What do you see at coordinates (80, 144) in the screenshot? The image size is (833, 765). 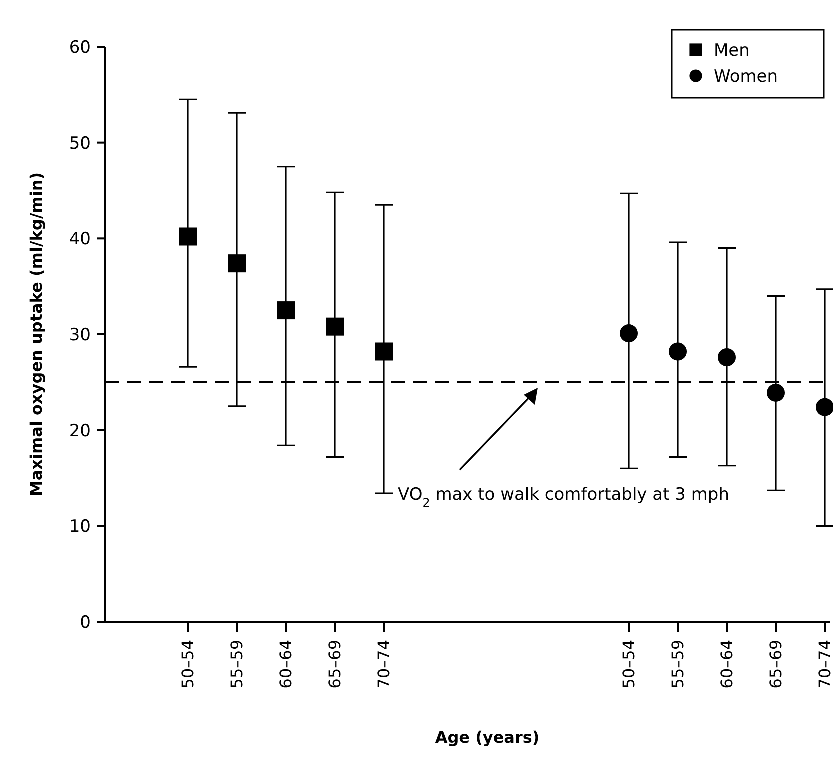 I see `y-tick-label: 50` at bounding box center [80, 144].